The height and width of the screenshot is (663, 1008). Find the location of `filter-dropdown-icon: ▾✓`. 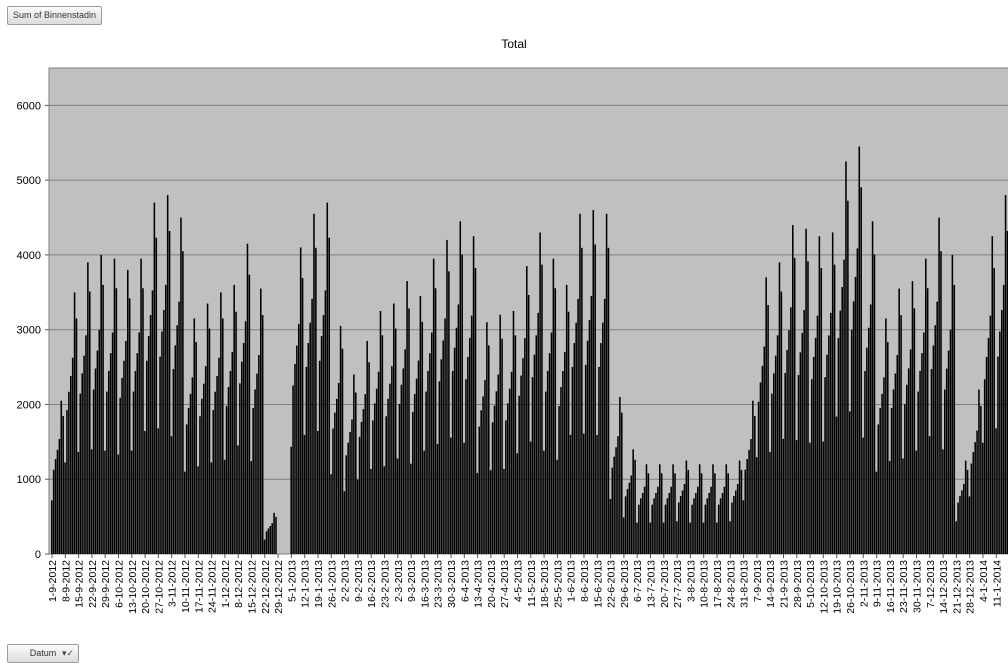

filter-dropdown-icon: ▾✓ is located at coordinates (67, 653).